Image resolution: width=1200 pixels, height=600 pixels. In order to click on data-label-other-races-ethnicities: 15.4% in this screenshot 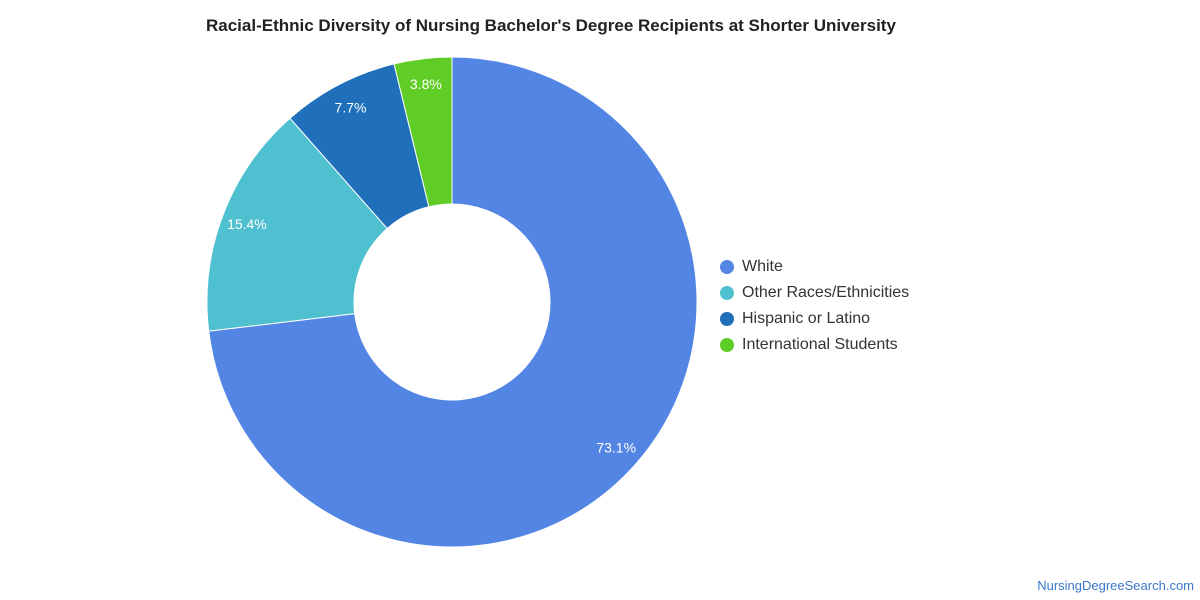, I will do `click(247, 224)`.